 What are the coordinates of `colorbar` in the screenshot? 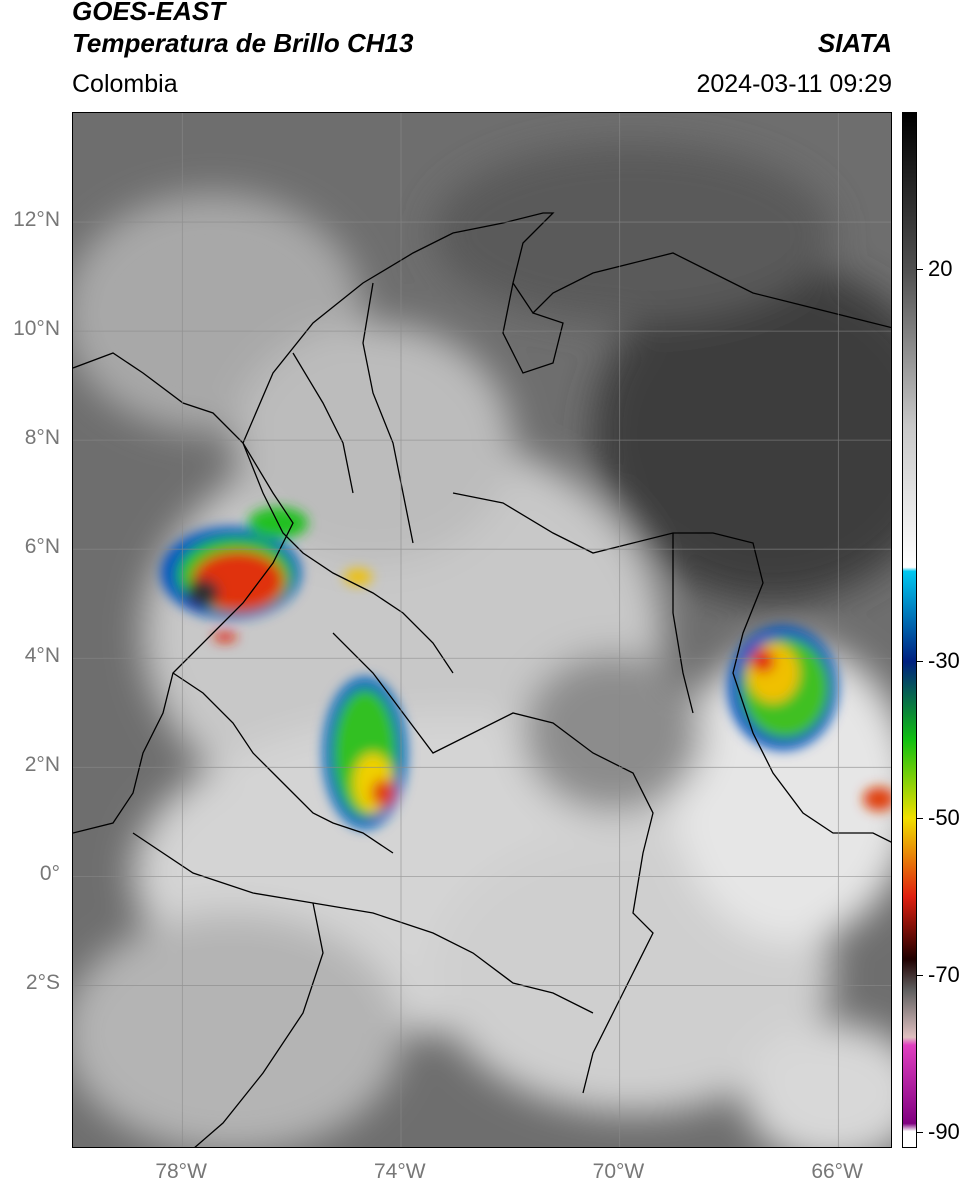 It's located at (909, 630).